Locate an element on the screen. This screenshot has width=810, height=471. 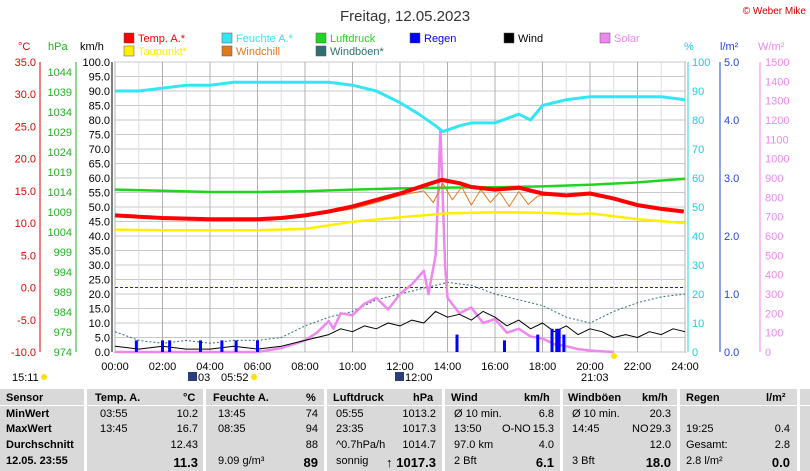
temp-axis-tick: 15.0 is located at coordinates (25, 192).